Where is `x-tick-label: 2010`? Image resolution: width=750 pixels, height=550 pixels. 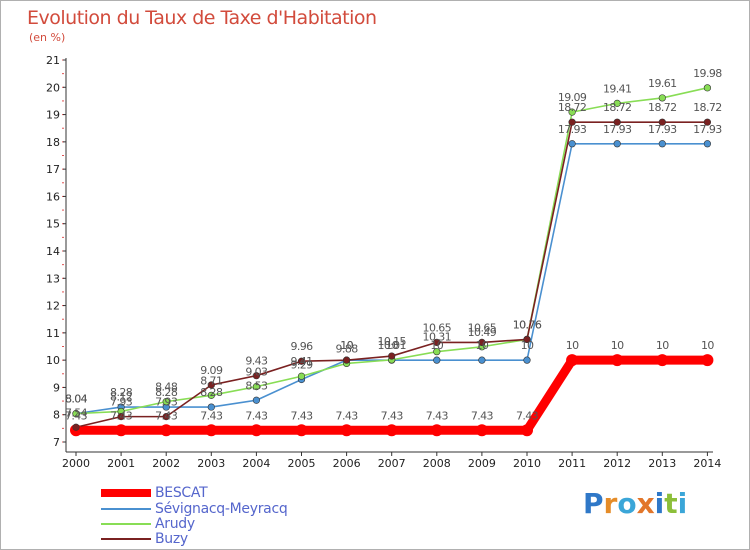 x-tick-label: 2010 is located at coordinates (527, 463).